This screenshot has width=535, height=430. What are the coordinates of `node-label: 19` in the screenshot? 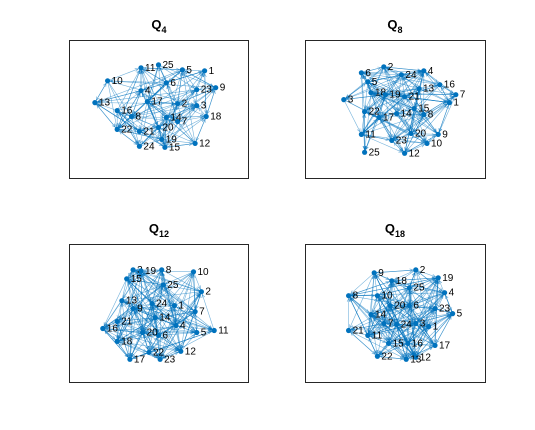 It's located at (151, 271).